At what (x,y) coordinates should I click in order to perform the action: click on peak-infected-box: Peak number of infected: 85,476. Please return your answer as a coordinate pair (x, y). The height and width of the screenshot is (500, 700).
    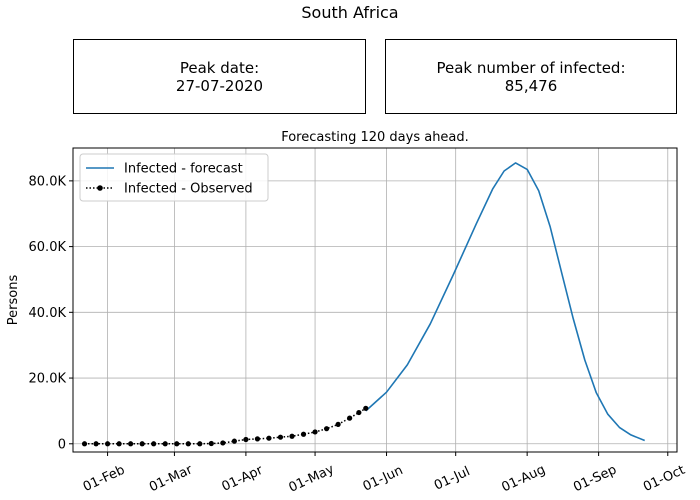
    Looking at the image, I should click on (531, 76).